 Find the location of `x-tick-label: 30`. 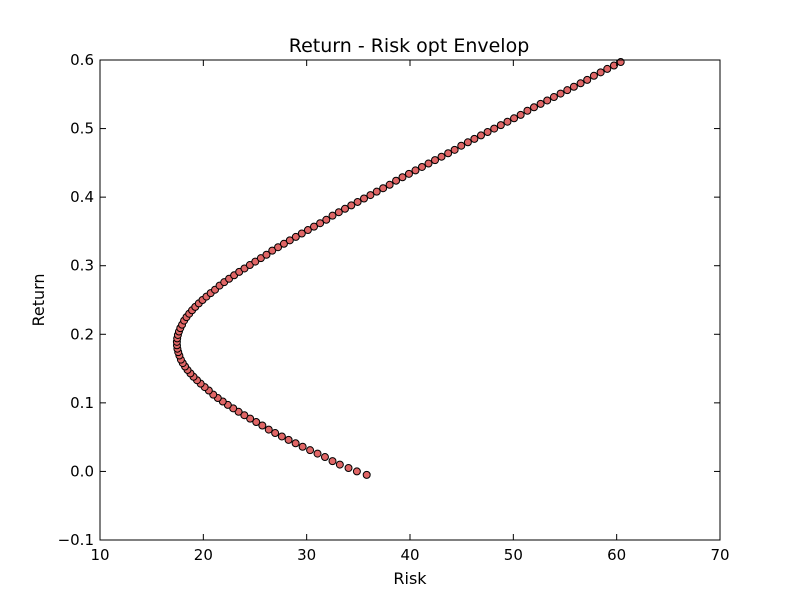

x-tick-label: 30 is located at coordinates (306, 555).